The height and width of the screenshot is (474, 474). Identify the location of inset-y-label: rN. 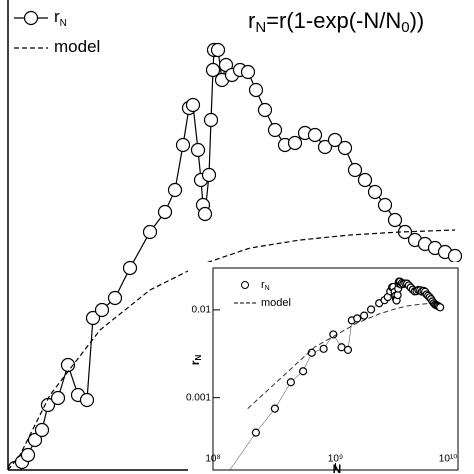
(195, 360).